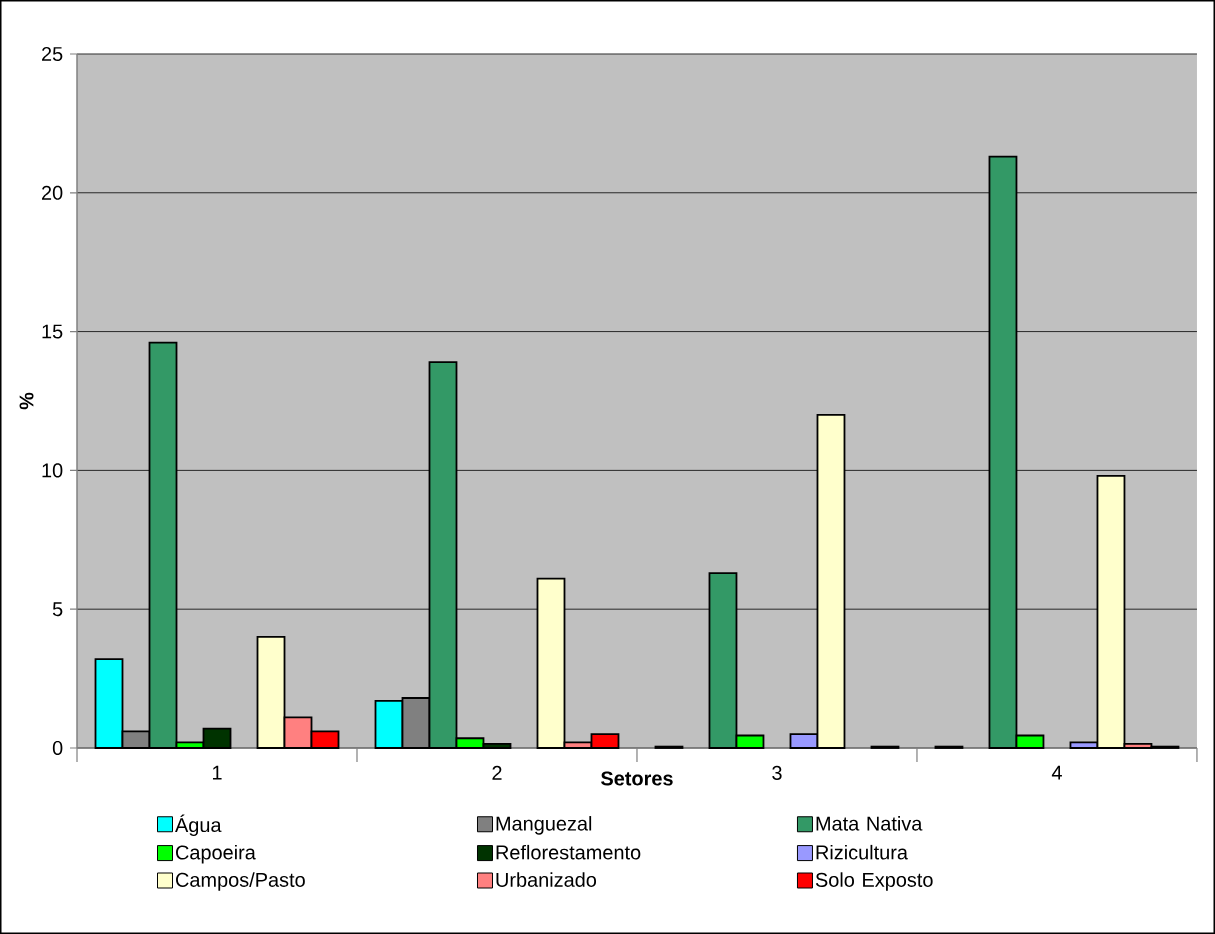 The height and width of the screenshot is (934, 1215). Describe the element at coordinates (198, 825) in the screenshot. I see `legend-label: Água` at that location.